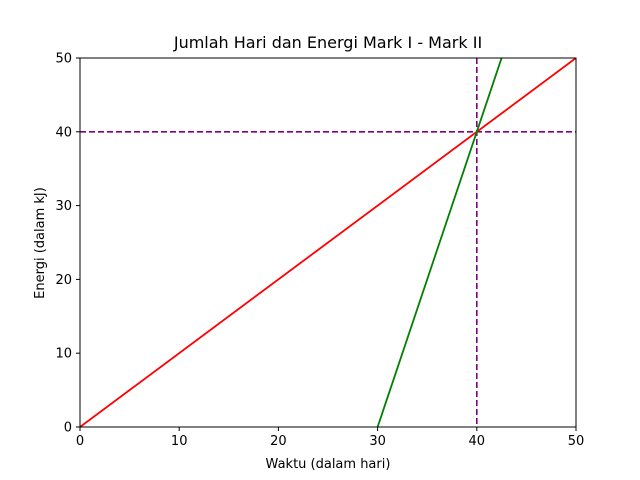 The height and width of the screenshot is (480, 640). What do you see at coordinates (576, 441) in the screenshot?
I see `x-tick-label: 50` at bounding box center [576, 441].